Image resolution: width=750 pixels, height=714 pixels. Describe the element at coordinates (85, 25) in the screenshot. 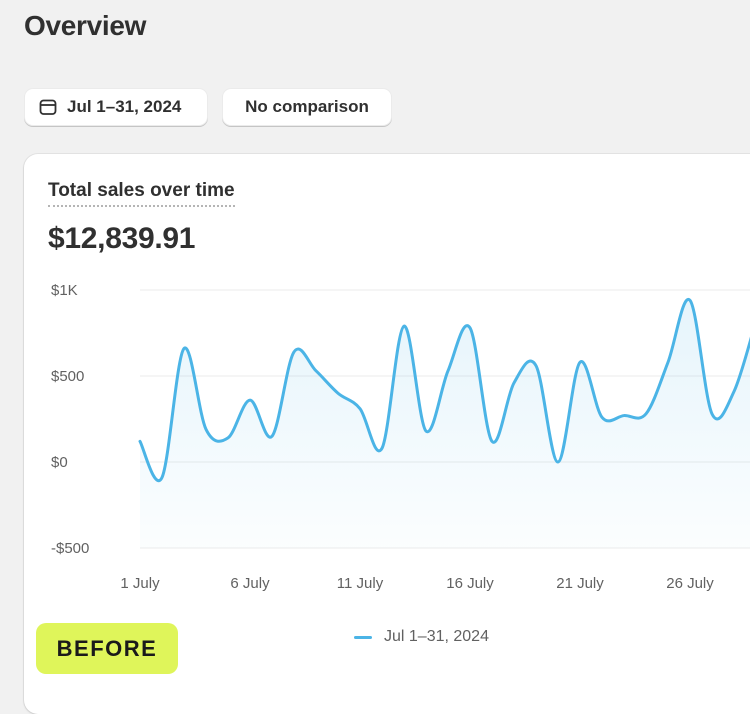

I see `page-title: Overview` at that location.